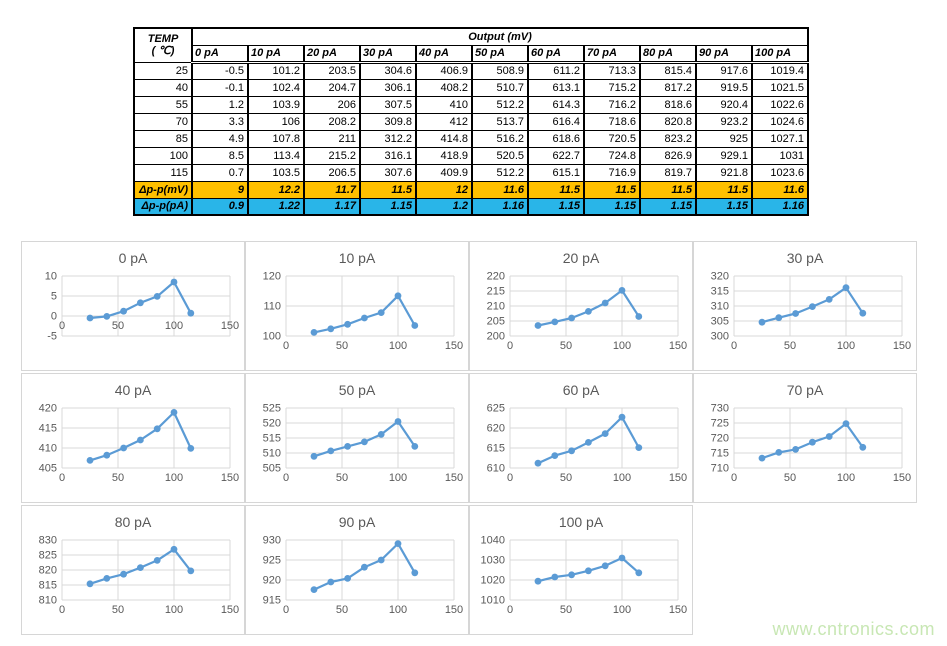  Describe the element at coordinates (780, 155) in the screenshot. I see `temp-100-value: 1031` at that location.